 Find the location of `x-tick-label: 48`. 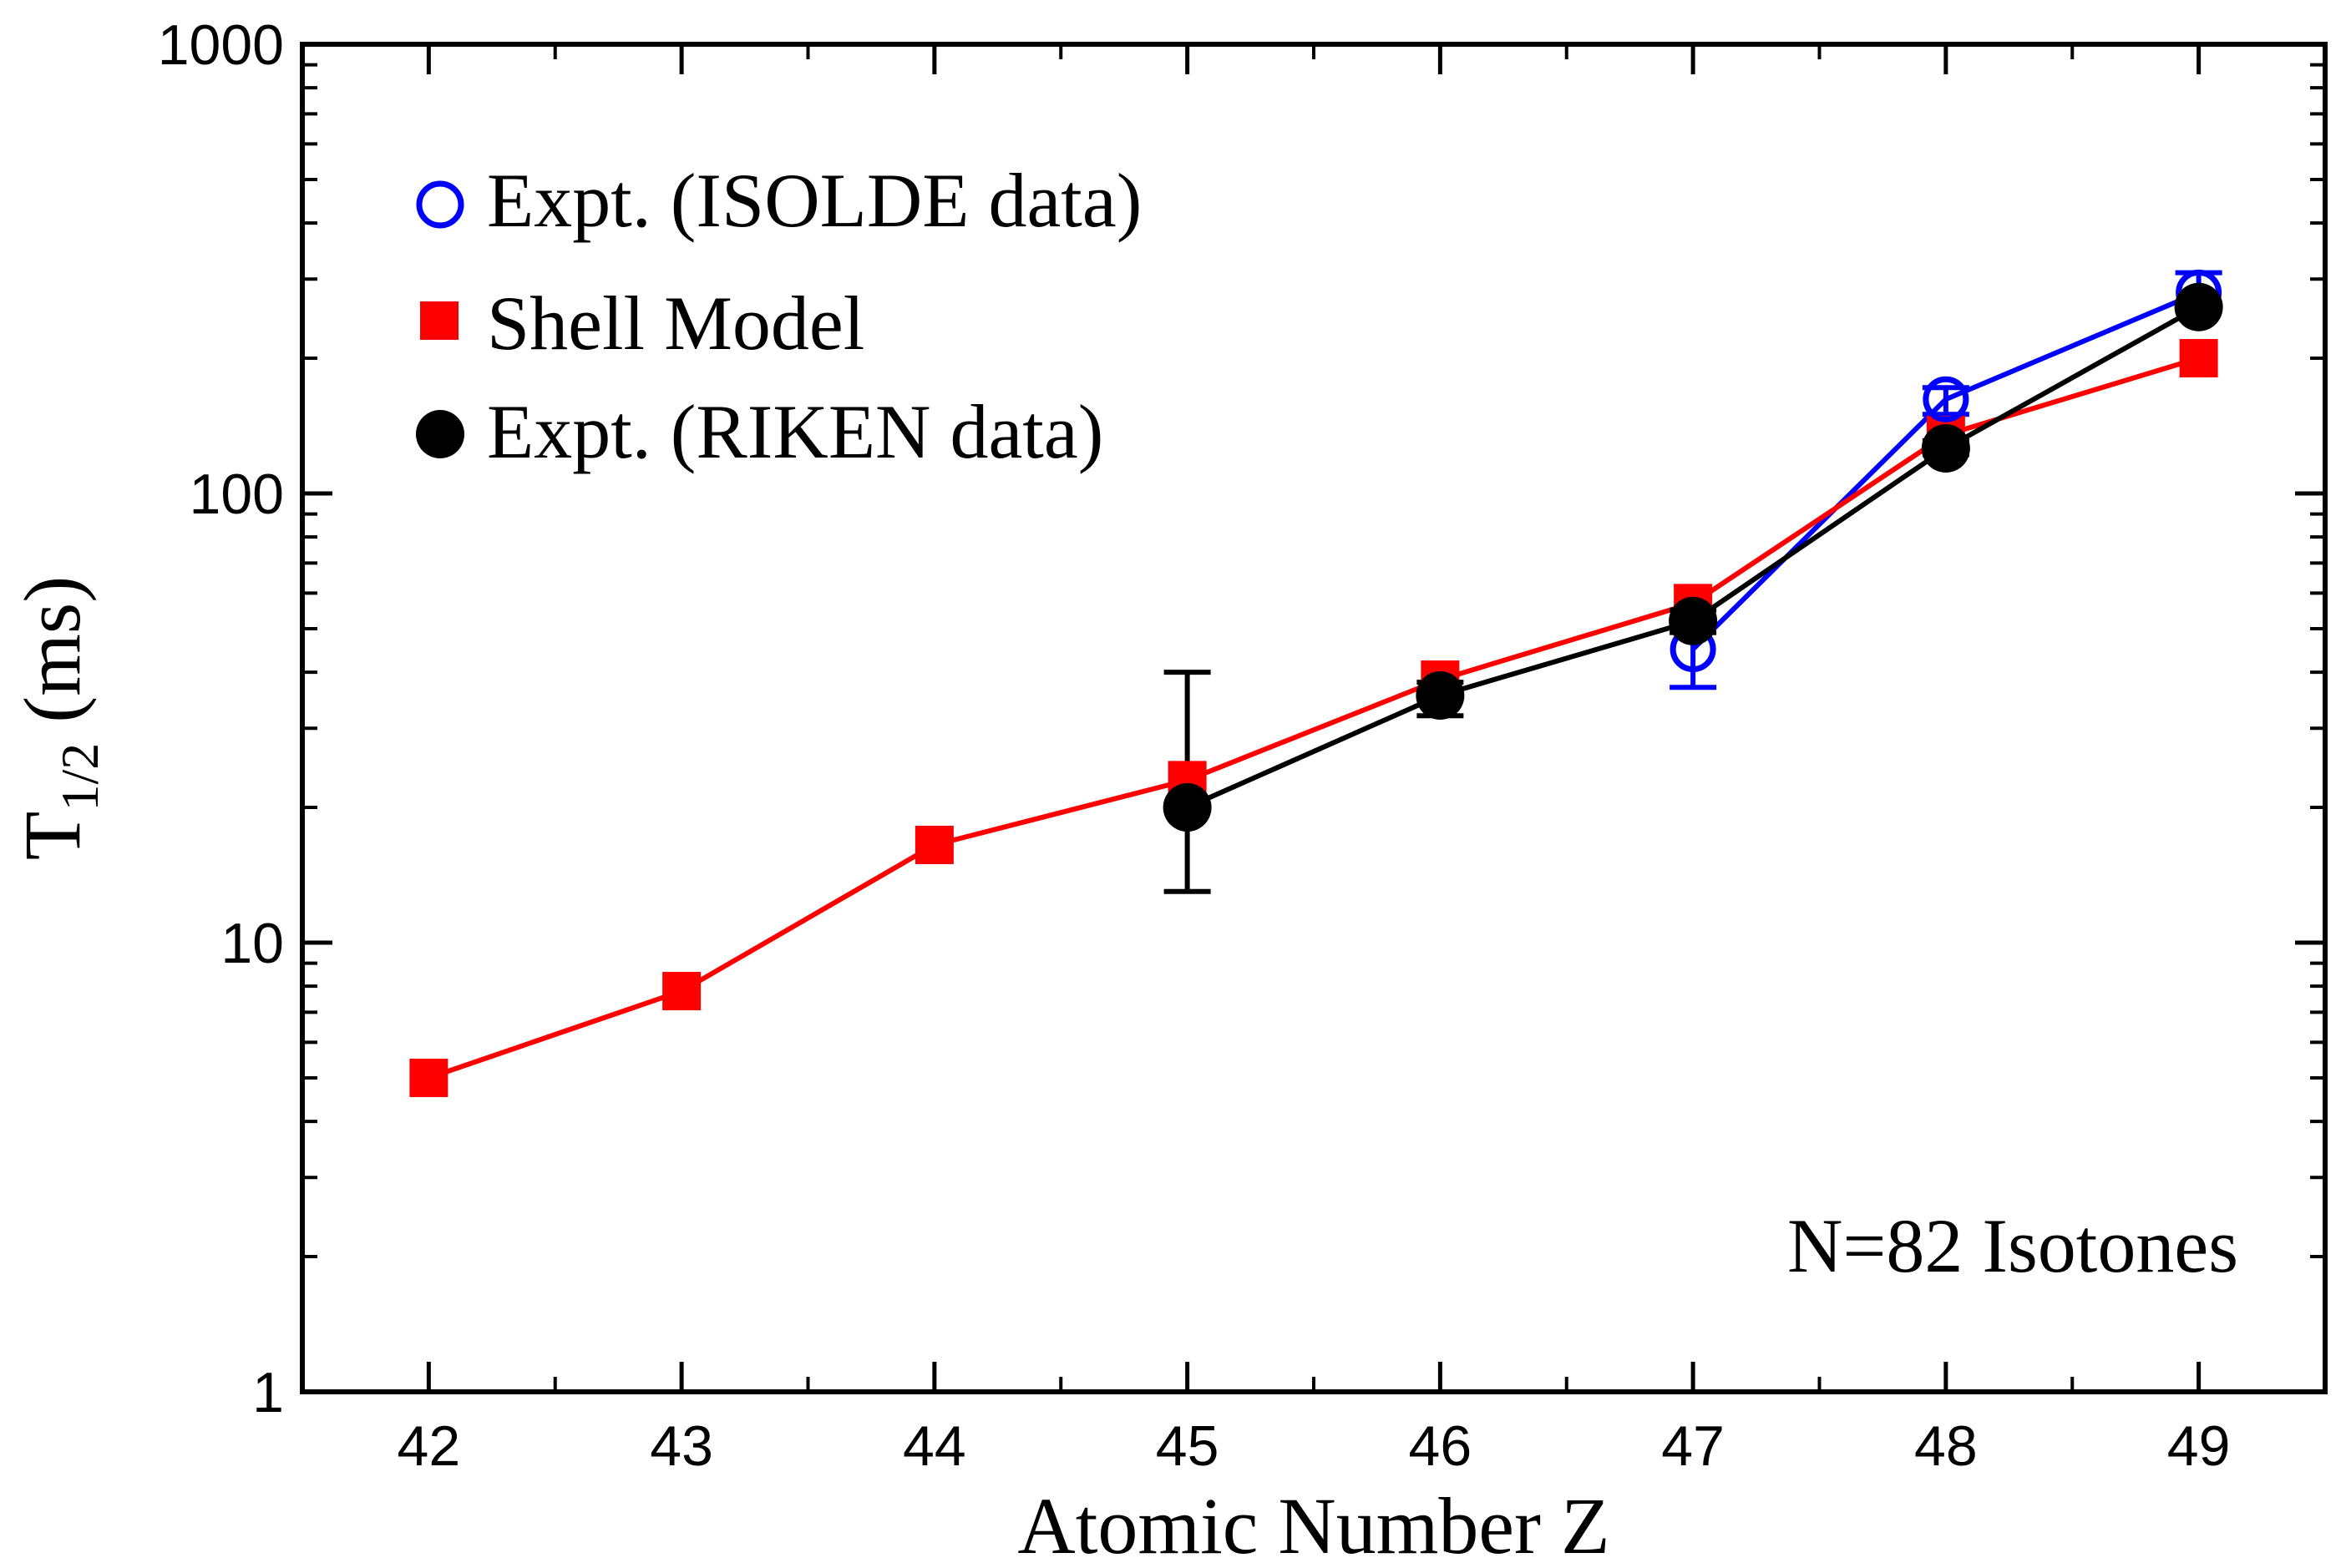

x-tick-label: 48 is located at coordinates (1946, 1446).